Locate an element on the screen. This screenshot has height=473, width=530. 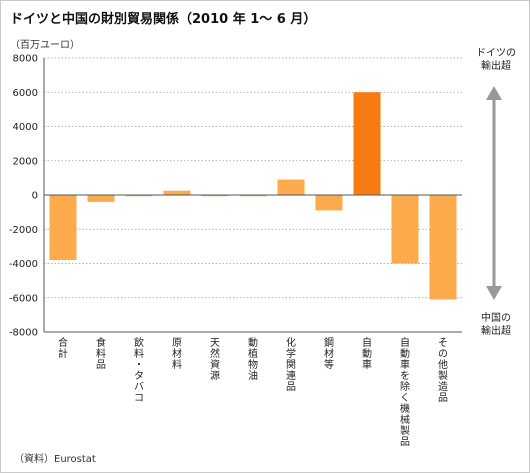
y-tick-label: 8000 is located at coordinates (25, 59).